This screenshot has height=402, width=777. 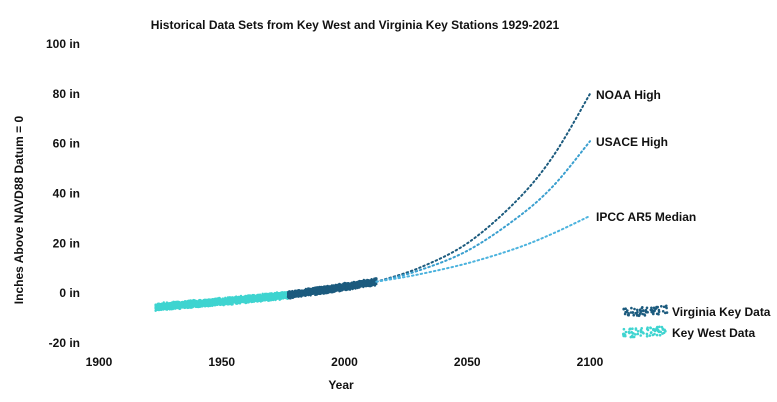 I want to click on legend-item-key-west-data: Key West Data, so click(x=688, y=332).